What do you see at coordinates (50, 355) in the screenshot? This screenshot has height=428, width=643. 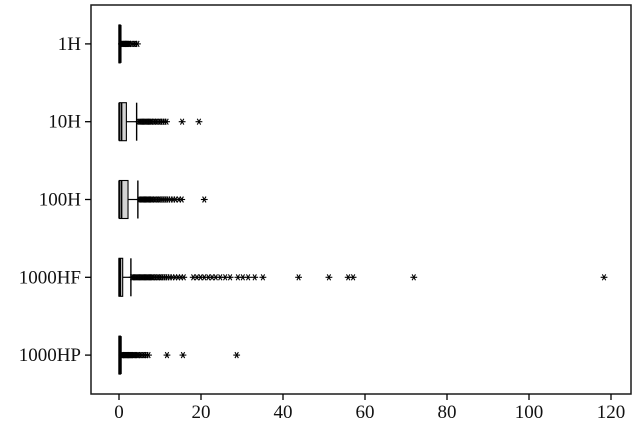 I see `category-label: 1000HP` at bounding box center [50, 355].